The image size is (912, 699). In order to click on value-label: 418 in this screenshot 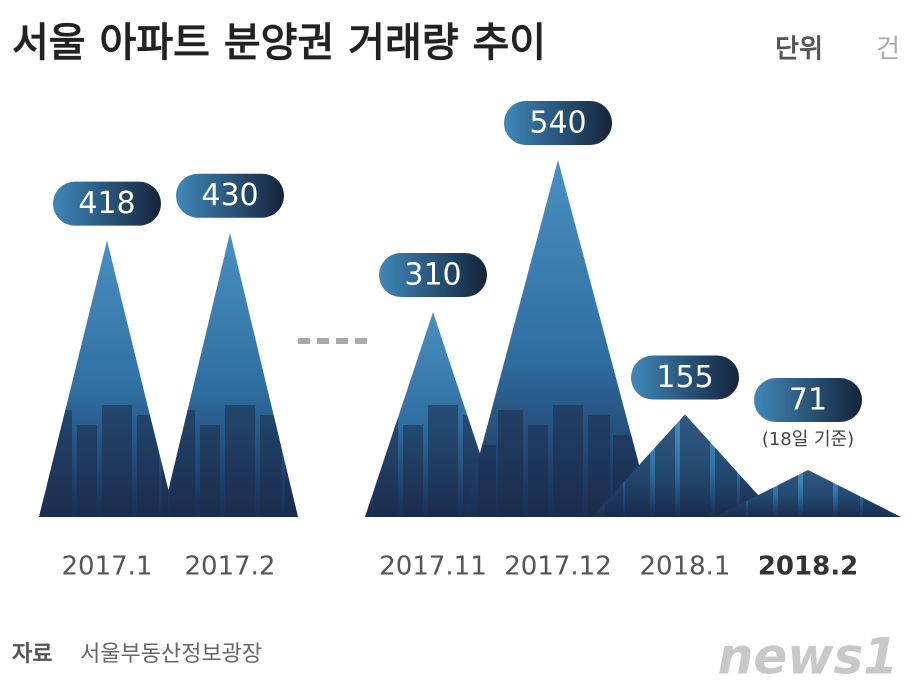, I will do `click(106, 203)`.